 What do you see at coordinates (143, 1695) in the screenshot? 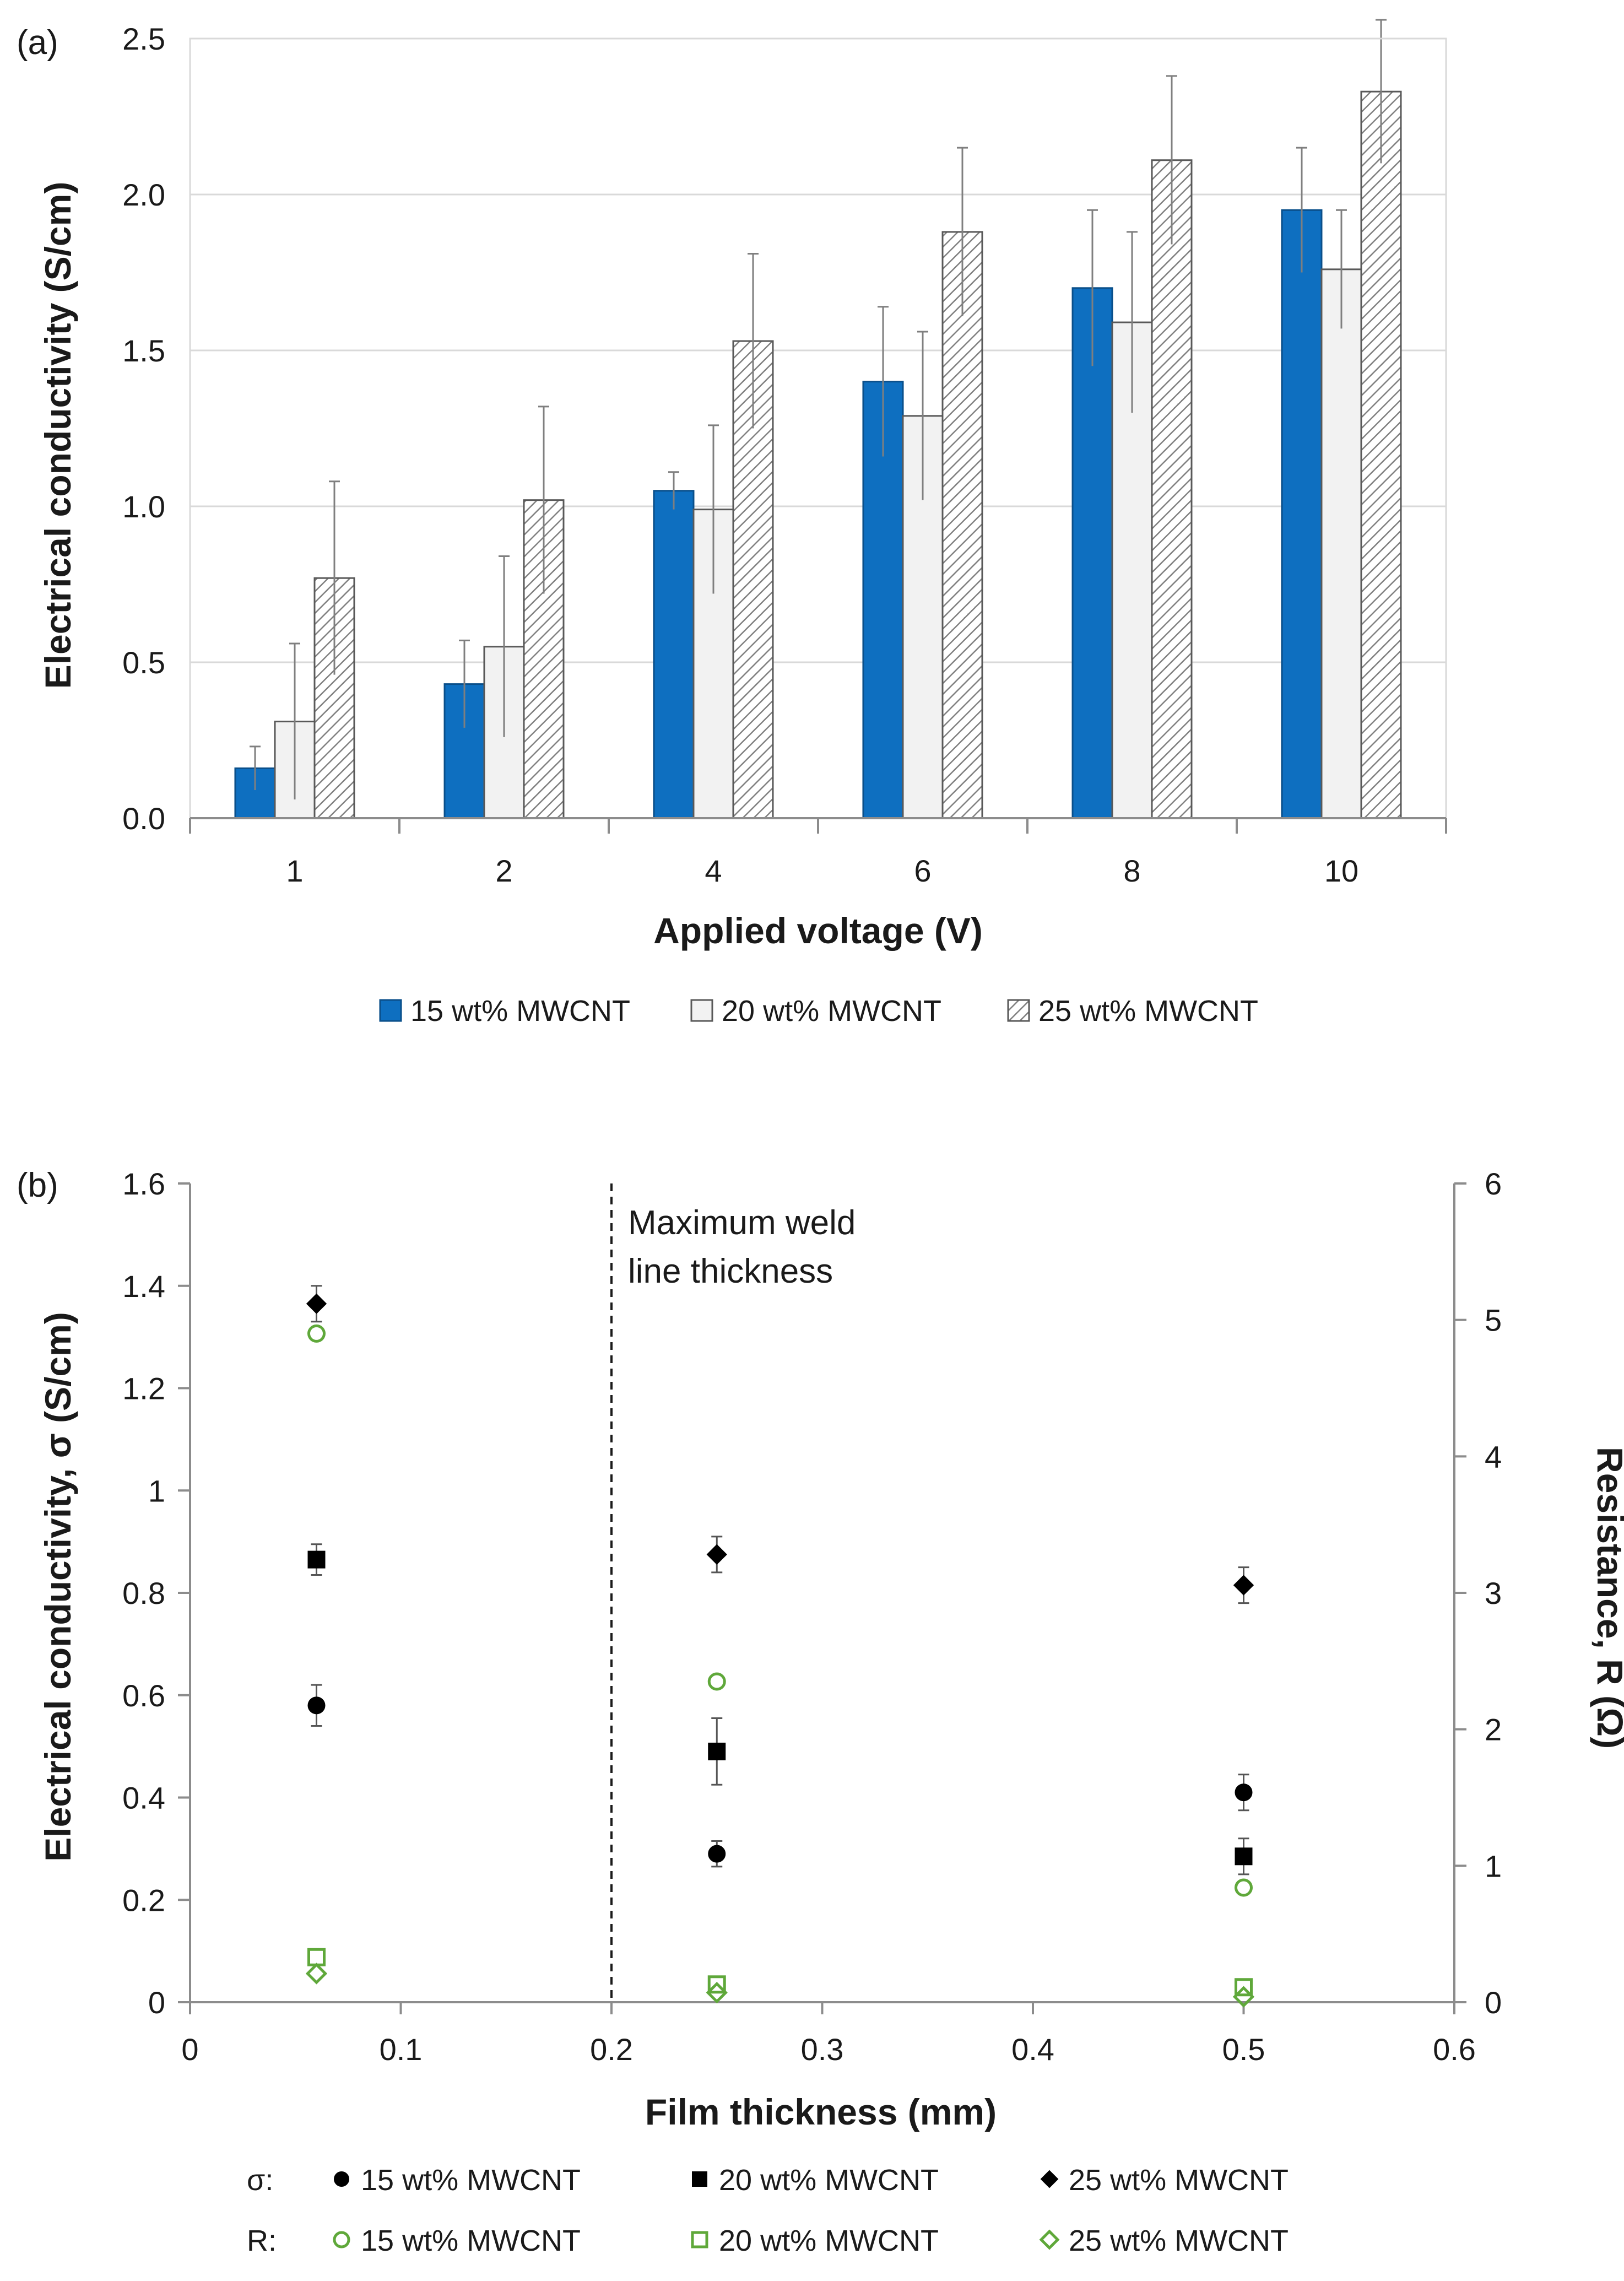
I see `y-tick-label: 0.6` at bounding box center [143, 1695].